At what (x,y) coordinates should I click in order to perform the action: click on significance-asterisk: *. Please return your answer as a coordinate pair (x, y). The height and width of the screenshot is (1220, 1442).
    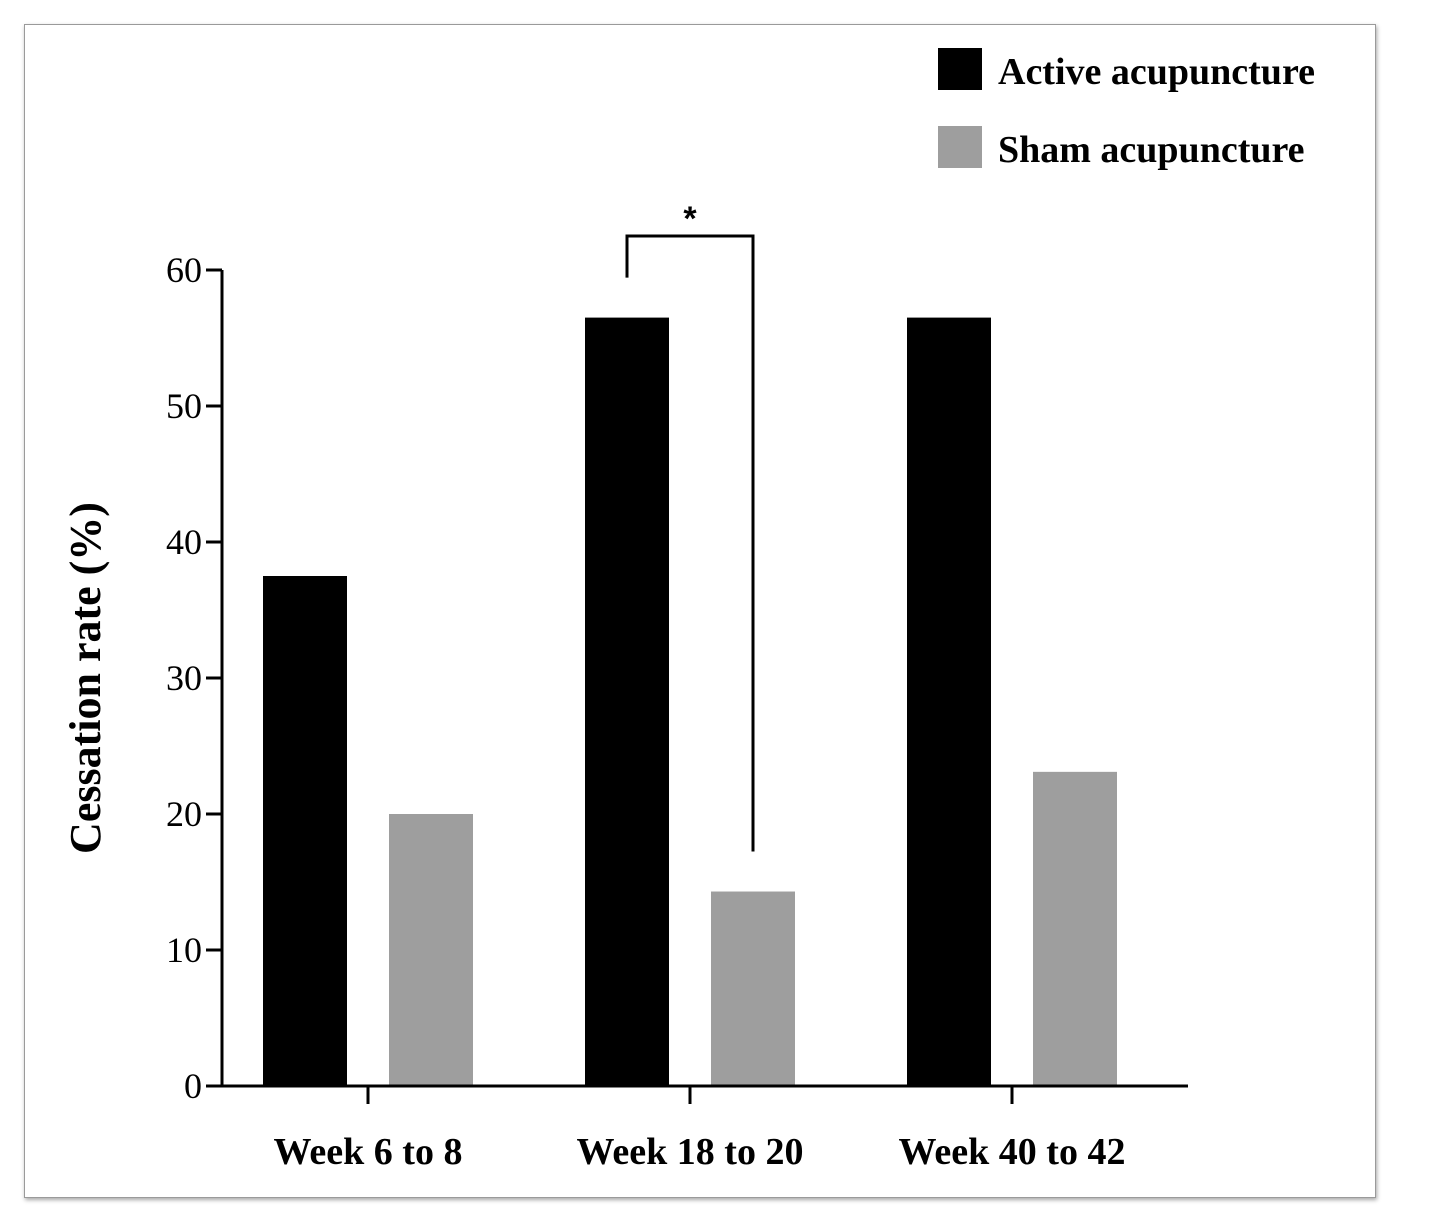
    Looking at the image, I should click on (690, 219).